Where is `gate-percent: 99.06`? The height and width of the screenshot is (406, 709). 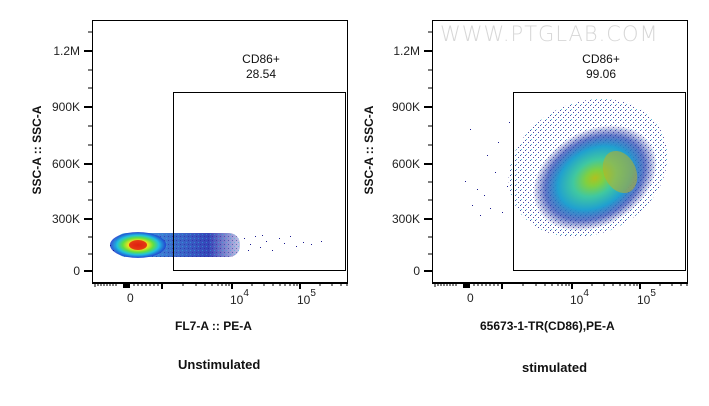
gate-percent: 99.06 is located at coordinates (601, 74).